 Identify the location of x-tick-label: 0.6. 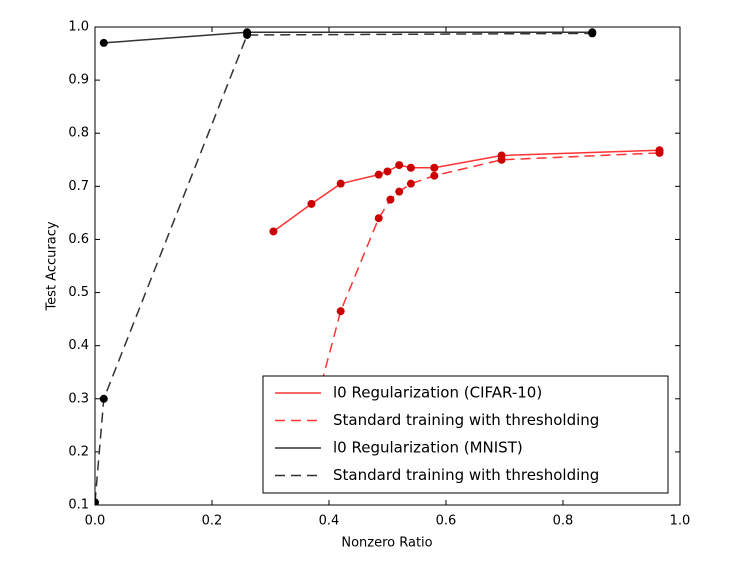
(446, 521).